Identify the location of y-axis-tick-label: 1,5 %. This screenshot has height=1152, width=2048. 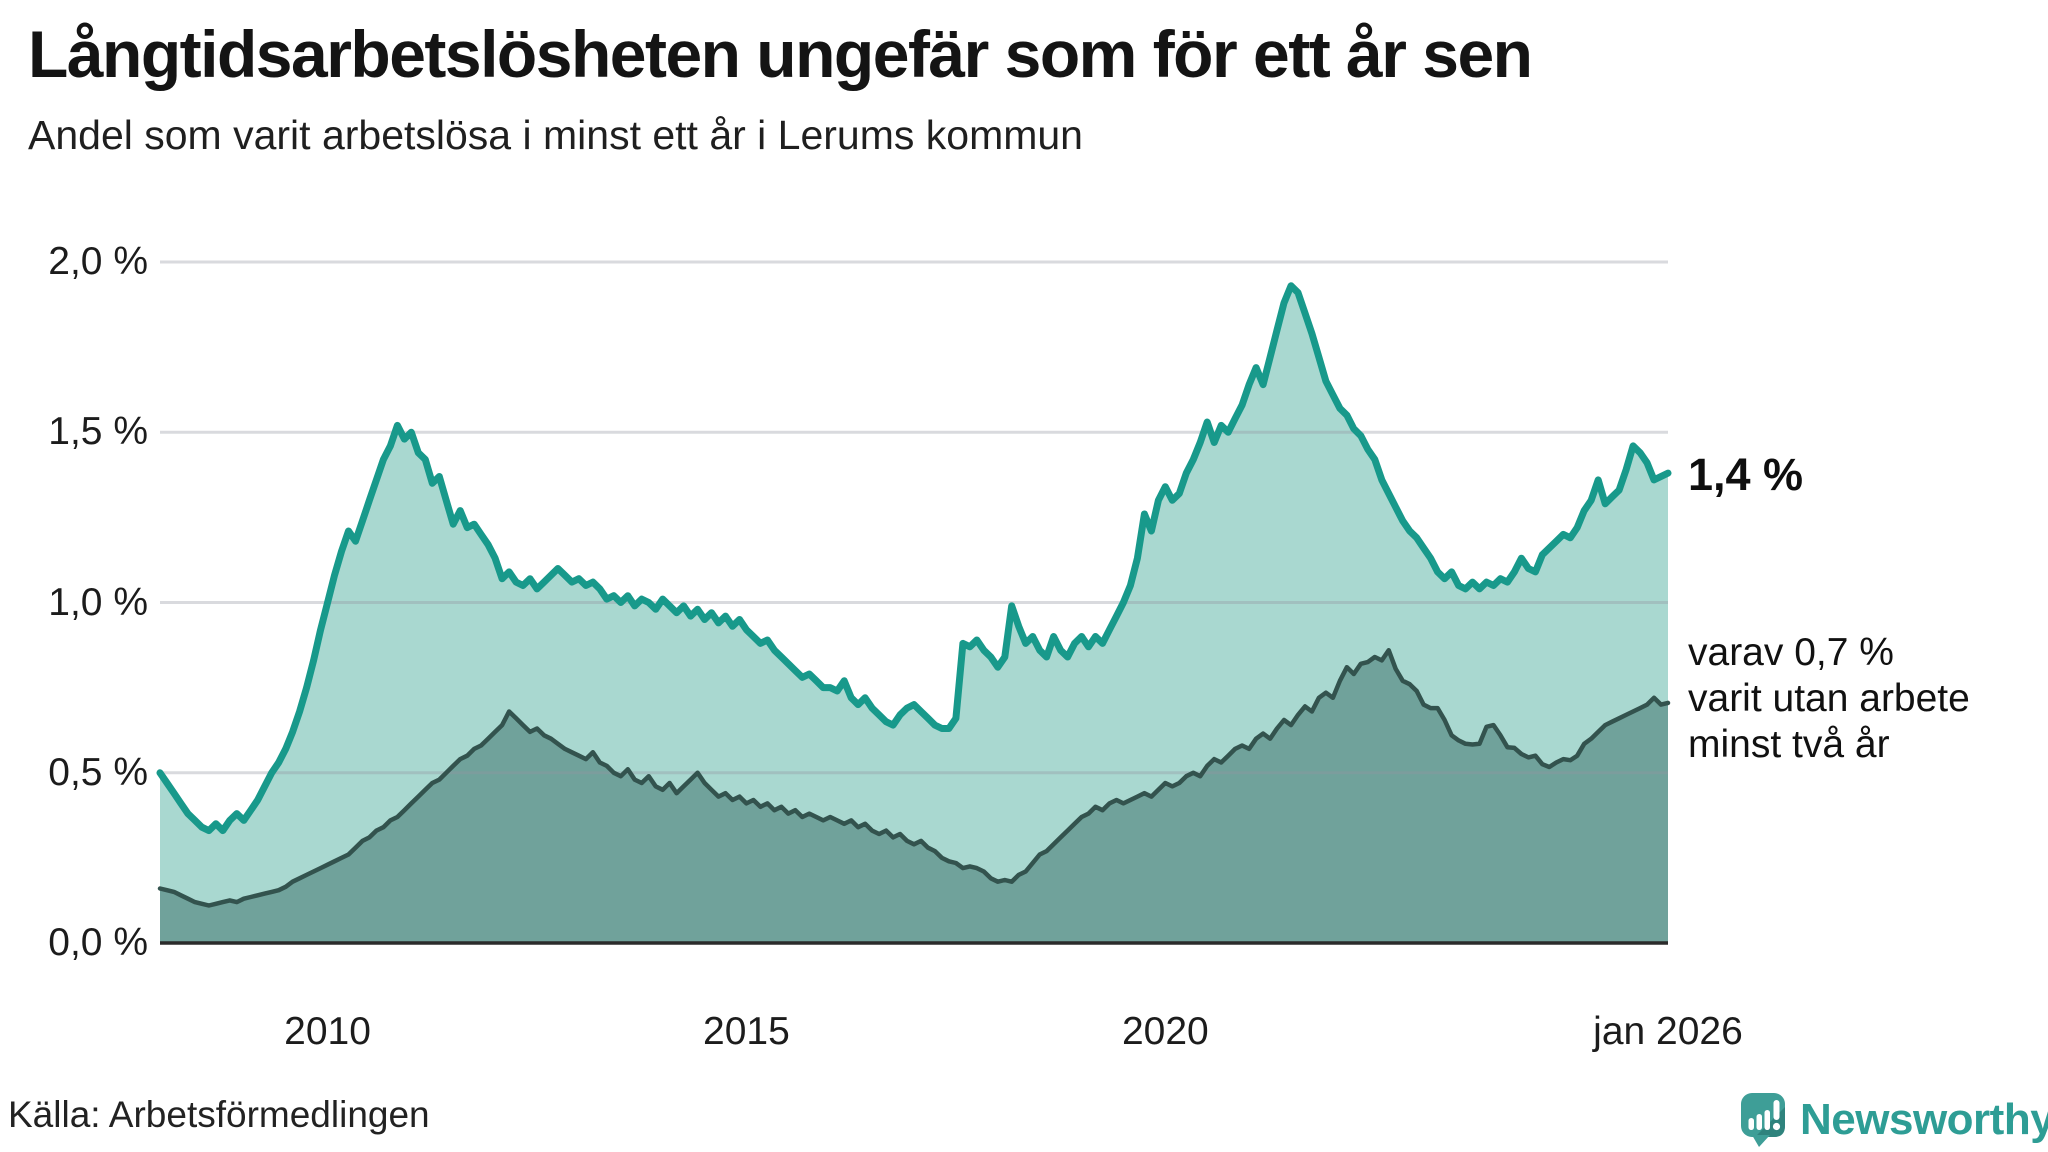
(98, 432).